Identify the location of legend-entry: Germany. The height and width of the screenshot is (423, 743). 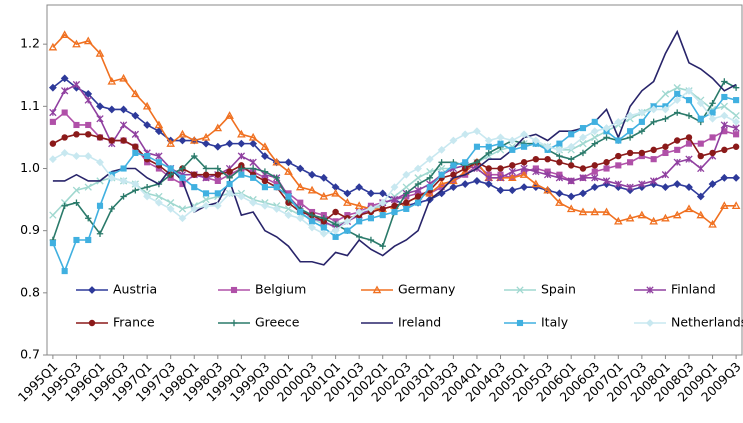
(408, 289).